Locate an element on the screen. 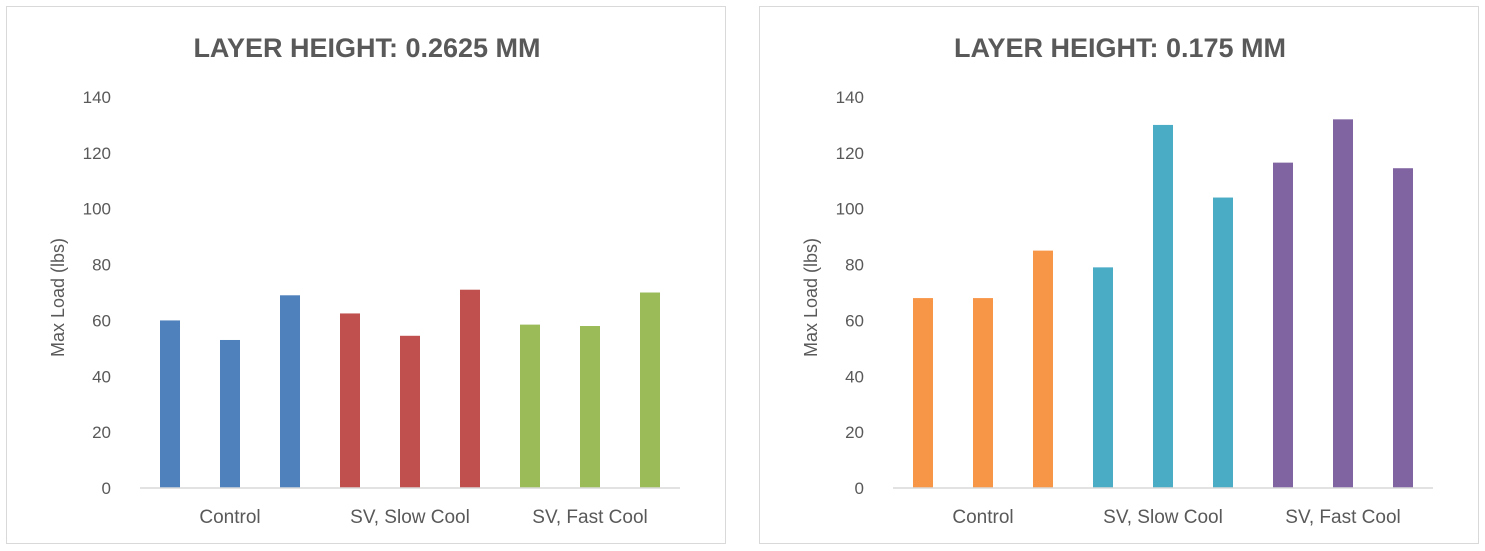 Image resolution: width=1485 pixels, height=551 pixels. chart-title: LAYER HEIGHT: 0.175 MM is located at coordinates (1120, 48).